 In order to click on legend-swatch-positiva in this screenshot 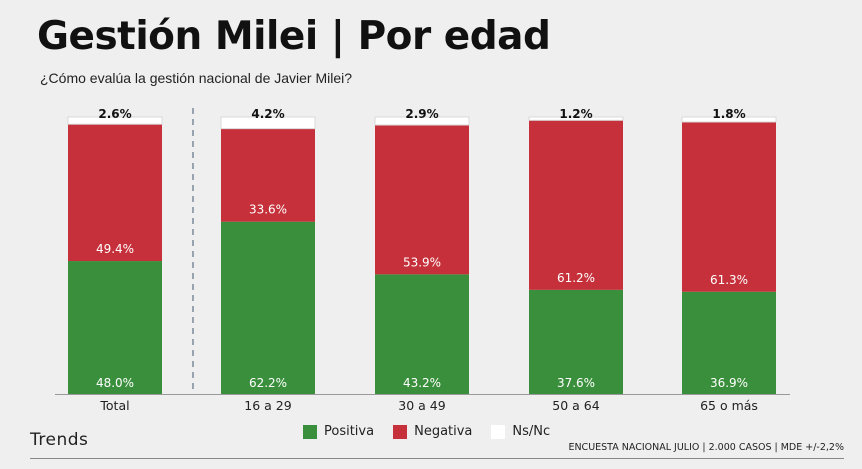, I will do `click(310, 431)`.